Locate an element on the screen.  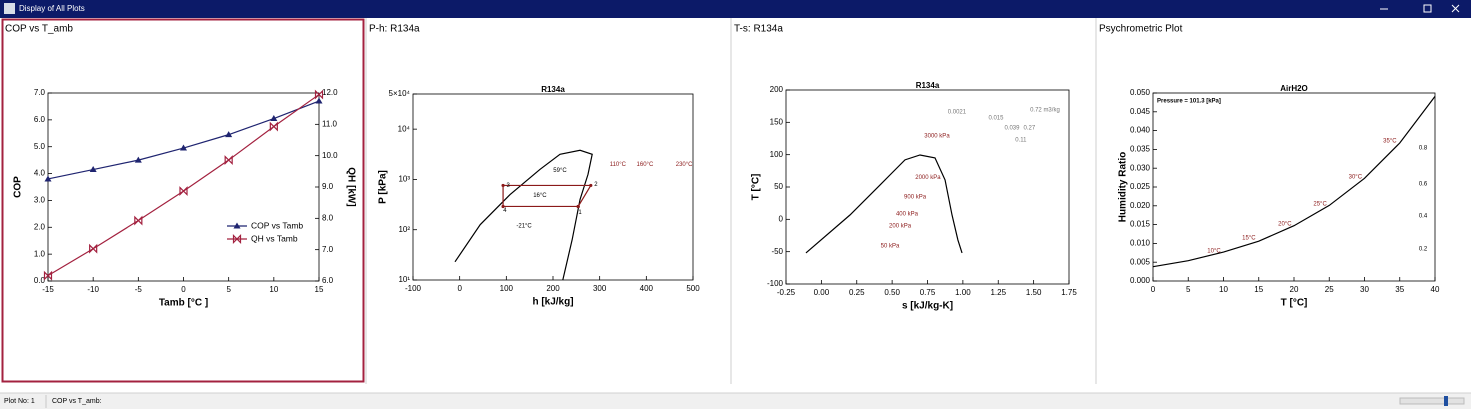
status-bar is located at coordinates (735, 401).